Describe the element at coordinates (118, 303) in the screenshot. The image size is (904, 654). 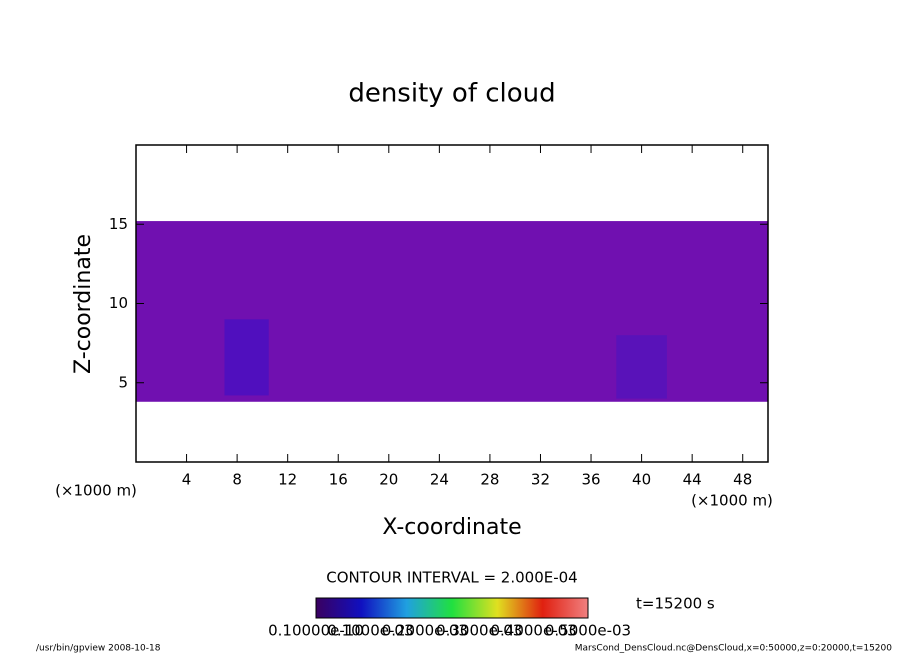
I see `y-tick-label: 10` at that location.